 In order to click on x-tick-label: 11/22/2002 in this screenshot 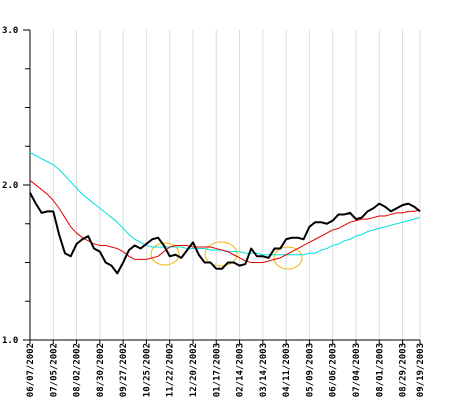, I will do `click(171, 370)`.